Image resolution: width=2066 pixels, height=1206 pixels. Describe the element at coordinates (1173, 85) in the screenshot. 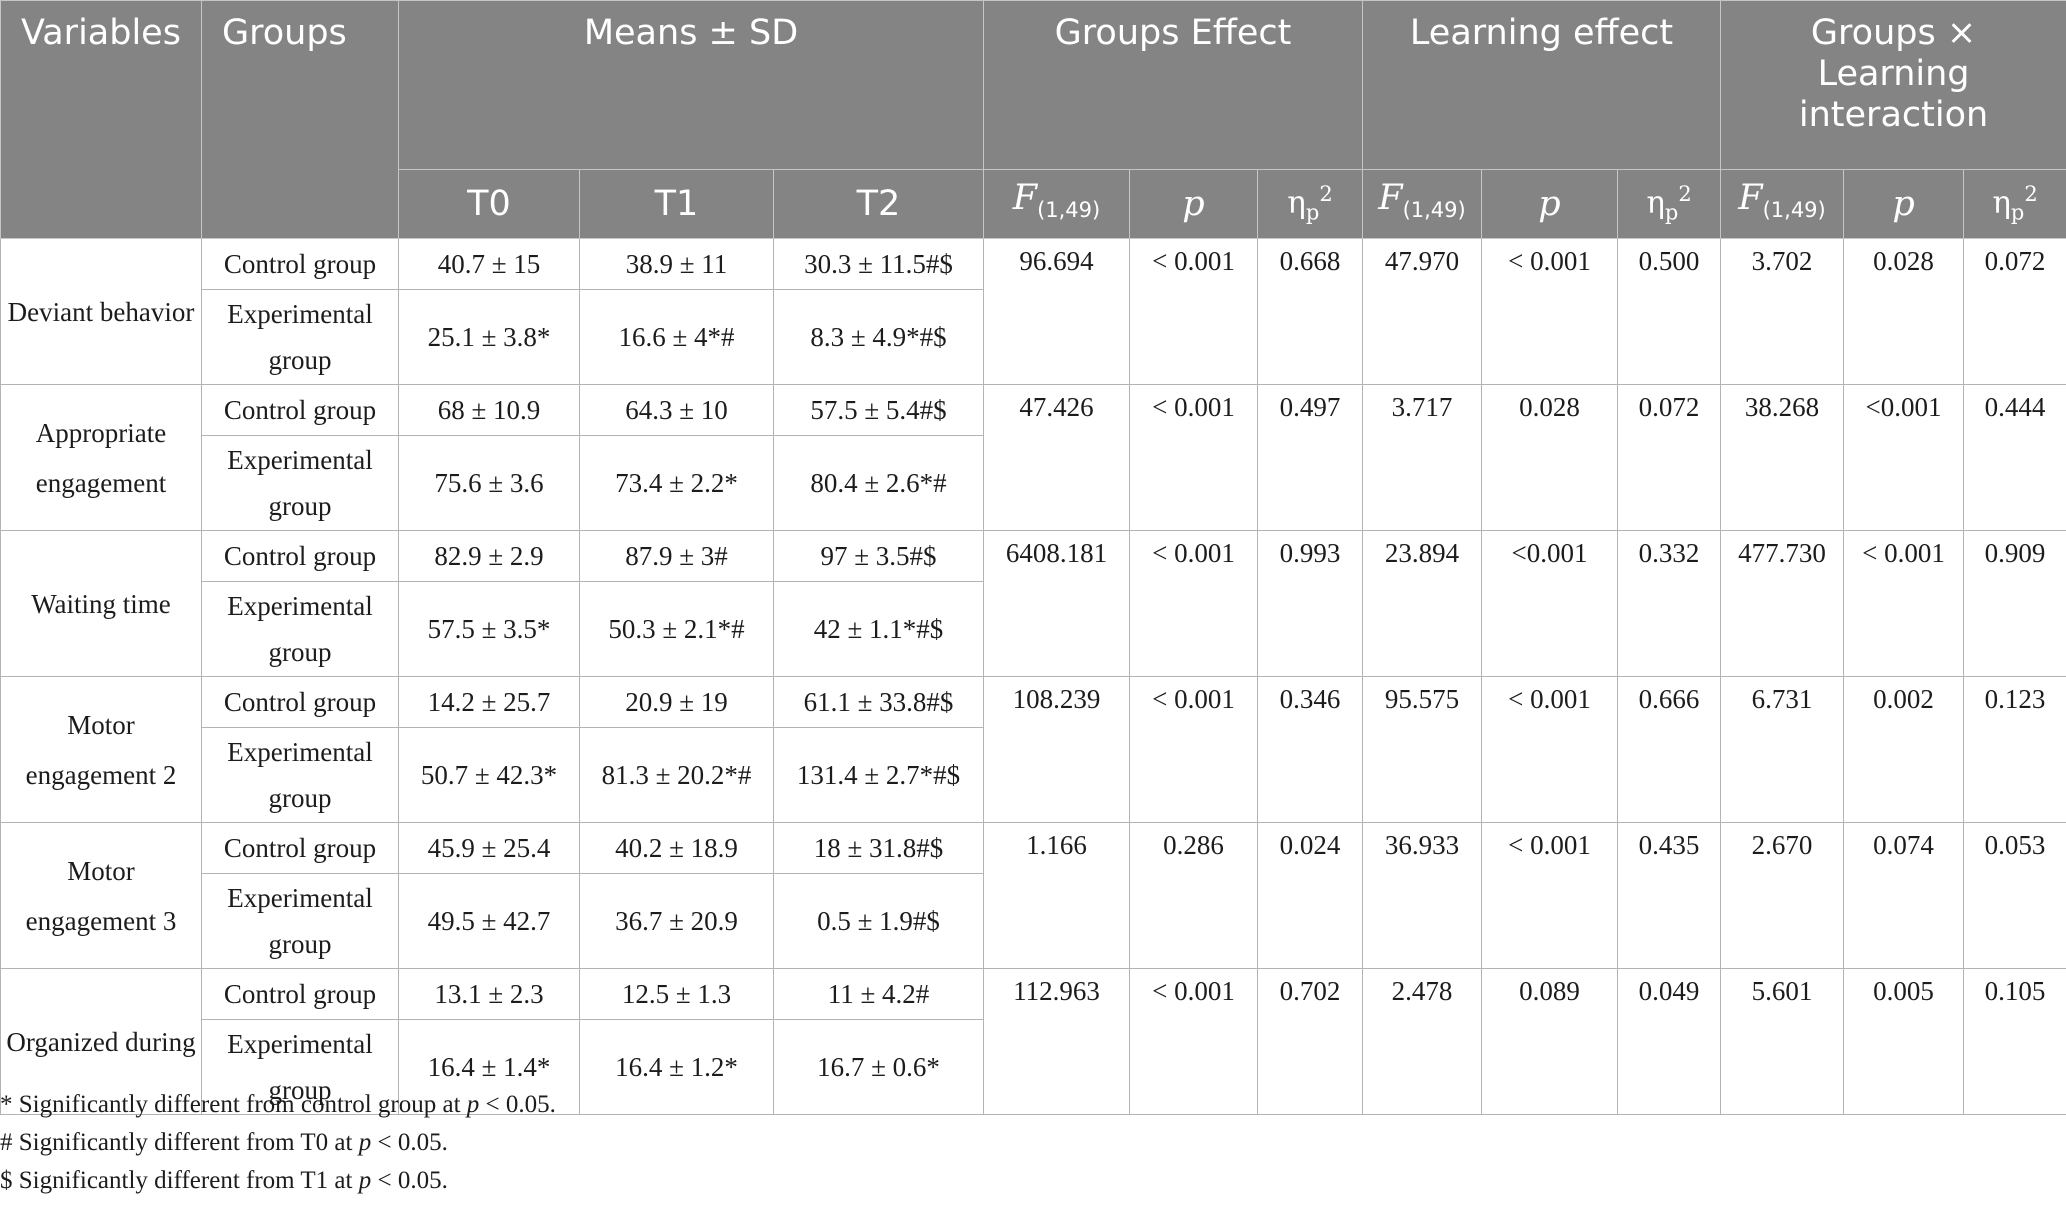

I see `header-groups-effect: Groups Effect` at that location.